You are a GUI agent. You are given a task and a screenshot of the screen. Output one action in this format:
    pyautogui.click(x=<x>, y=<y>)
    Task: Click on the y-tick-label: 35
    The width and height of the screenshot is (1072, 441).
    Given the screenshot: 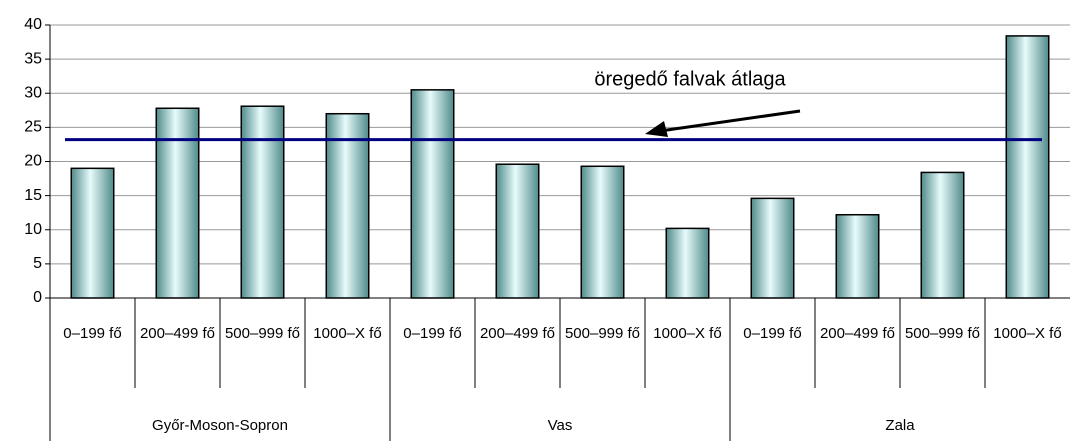 What is the action you would take?
    pyautogui.click(x=33, y=58)
    